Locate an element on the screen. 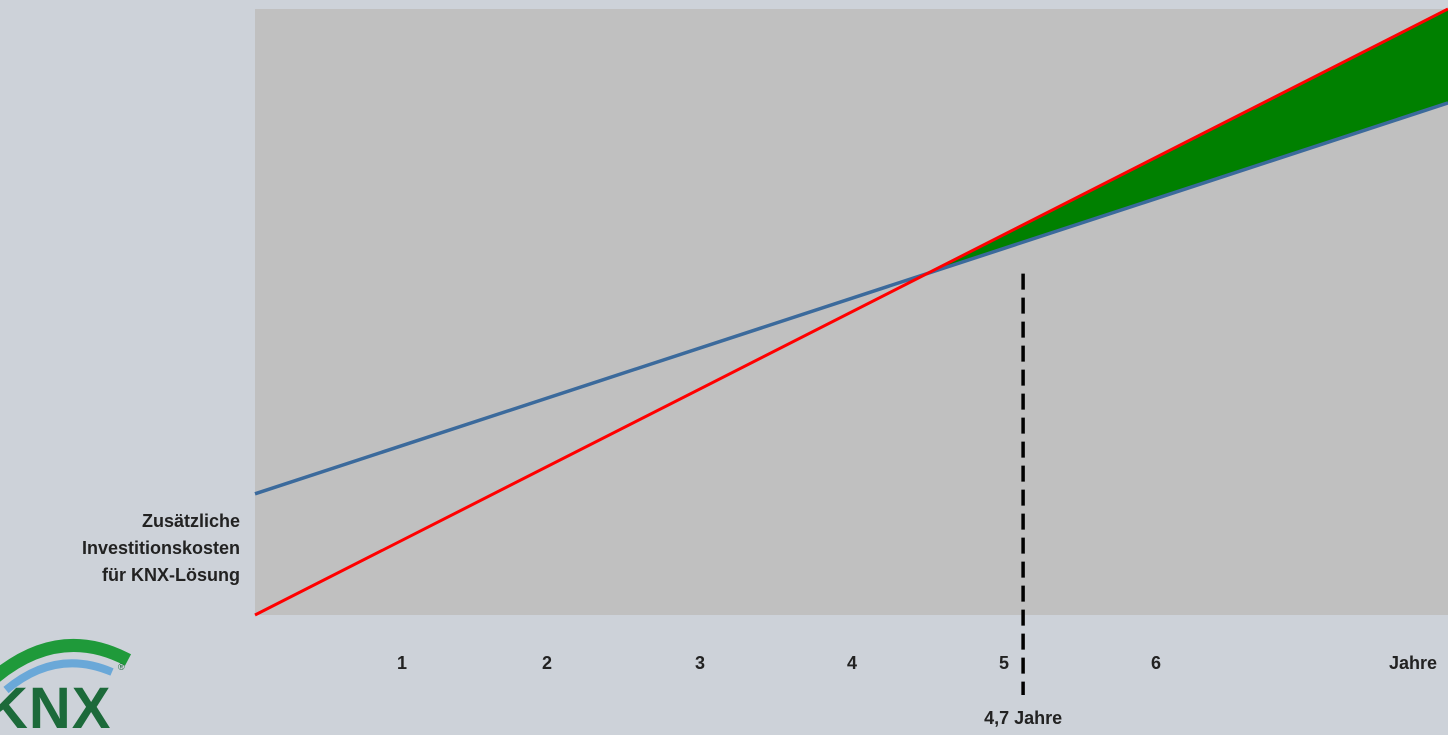 The image size is (1448, 735). y-axis-label-line-1: Zusätzliche is located at coordinates (190, 521).